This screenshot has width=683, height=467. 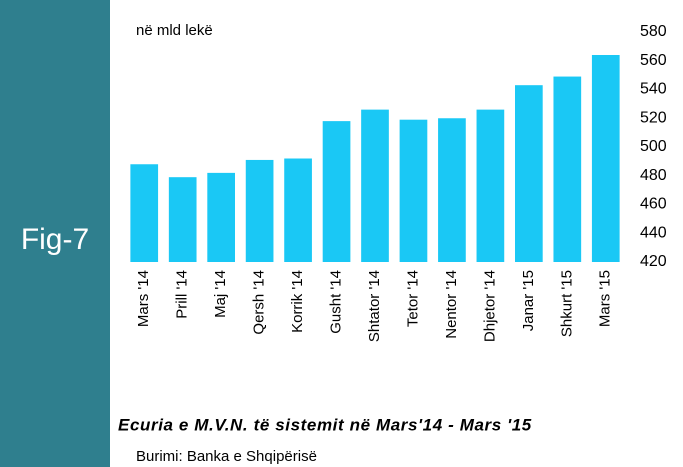 I want to click on x-tick-label: Mars '15, so click(x=605, y=298).